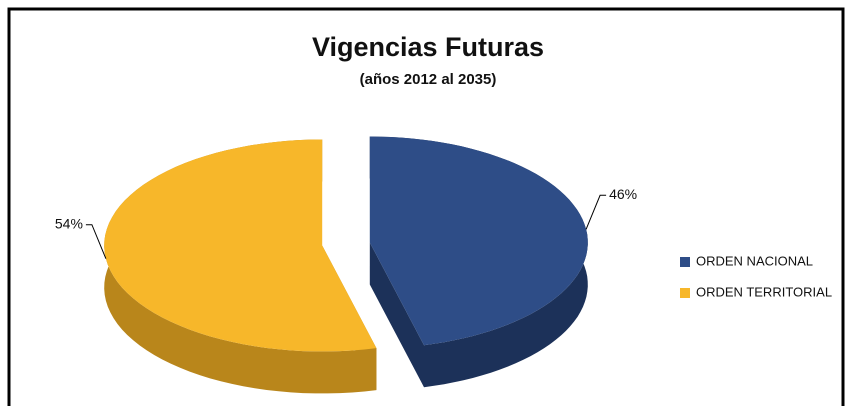  I want to click on slice, so click(478, 241).